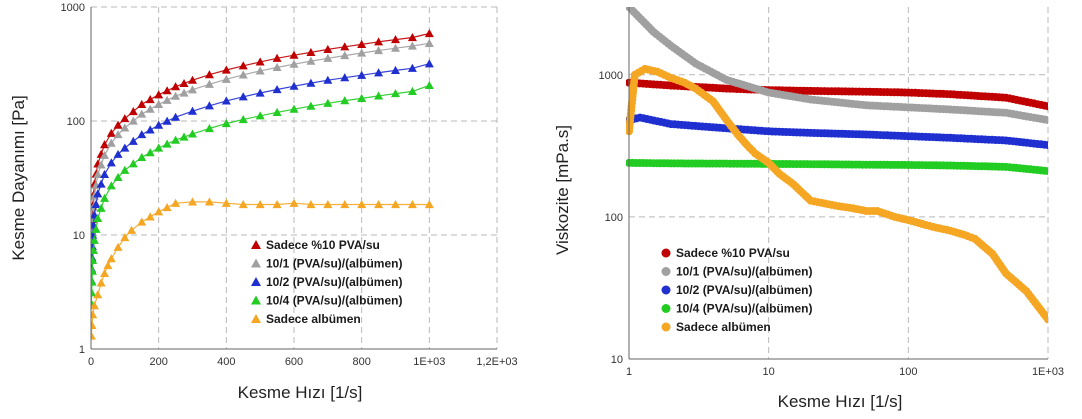 This screenshot has width=1082, height=419. What do you see at coordinates (334, 301) in the screenshot?
I see `legend-label: 10/4 (PVA/su)/(albümen)` at bounding box center [334, 301].